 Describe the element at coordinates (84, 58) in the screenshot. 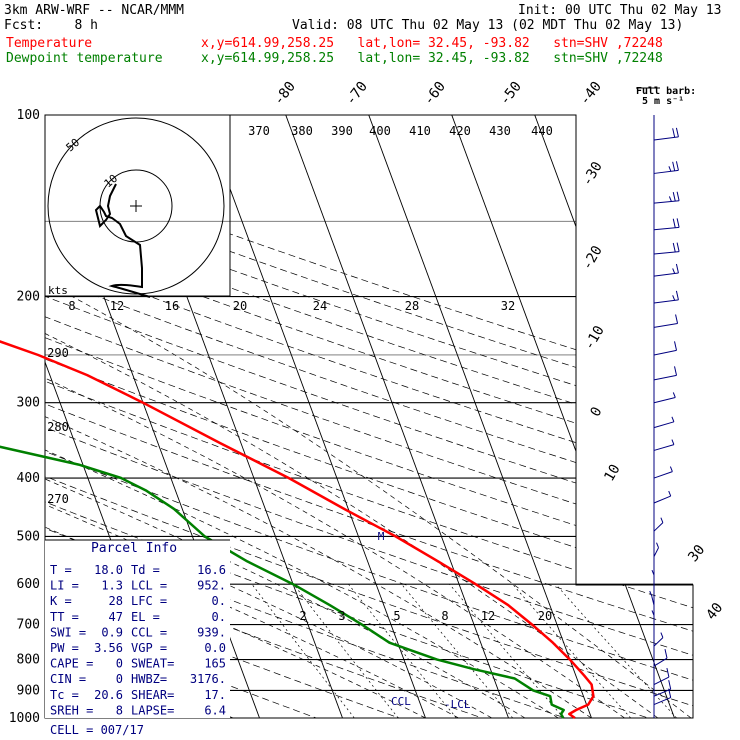

I see `dewpoint-legend: Dewpoint temperature` at that location.